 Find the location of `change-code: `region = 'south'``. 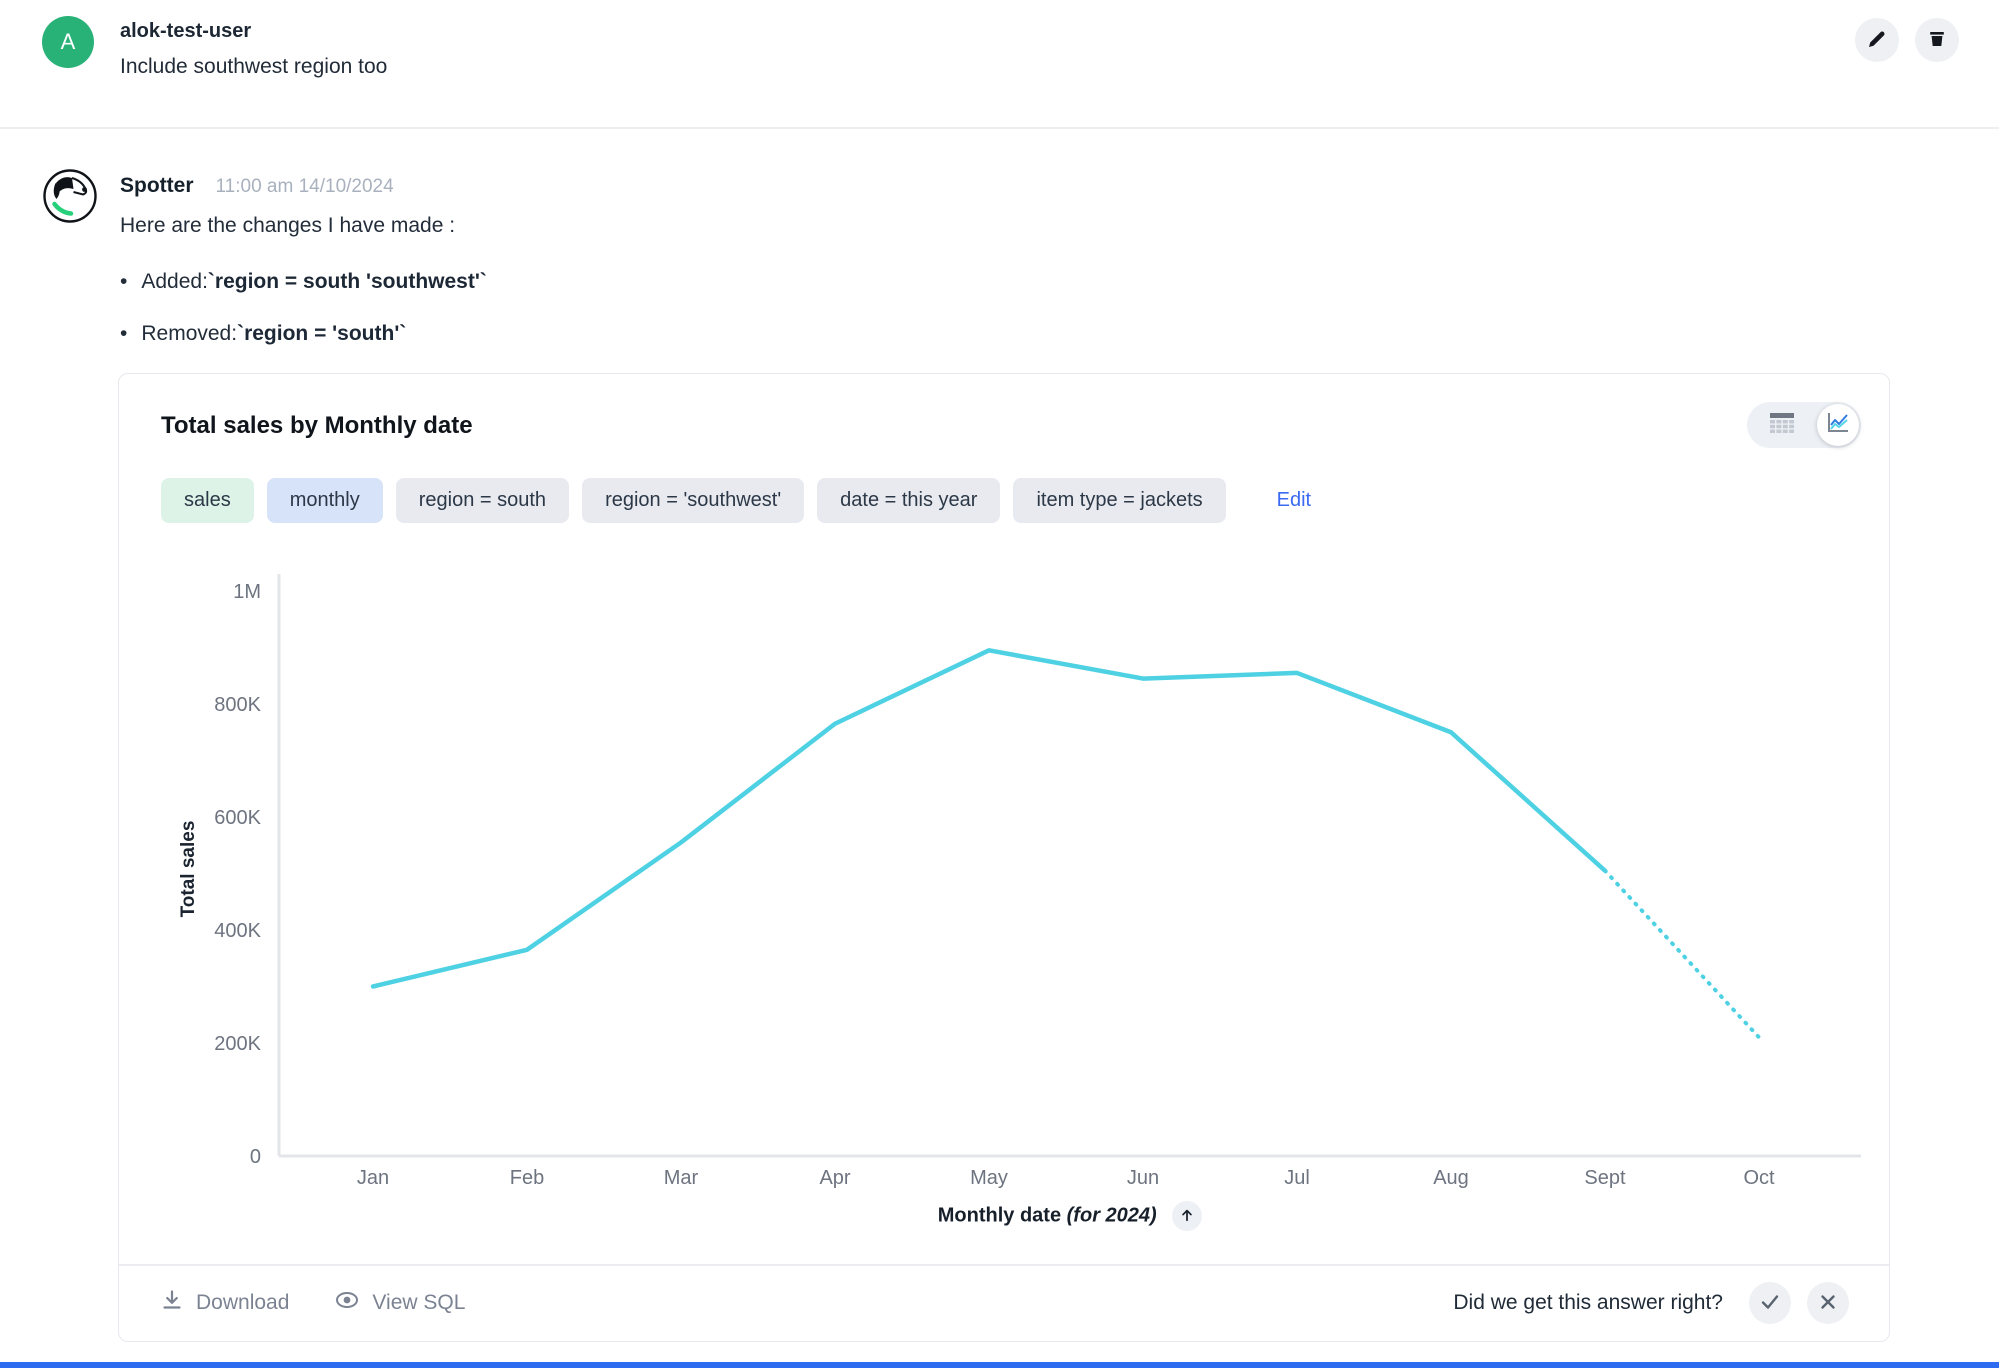

change-code: `region = 'south'` is located at coordinates (322, 333).